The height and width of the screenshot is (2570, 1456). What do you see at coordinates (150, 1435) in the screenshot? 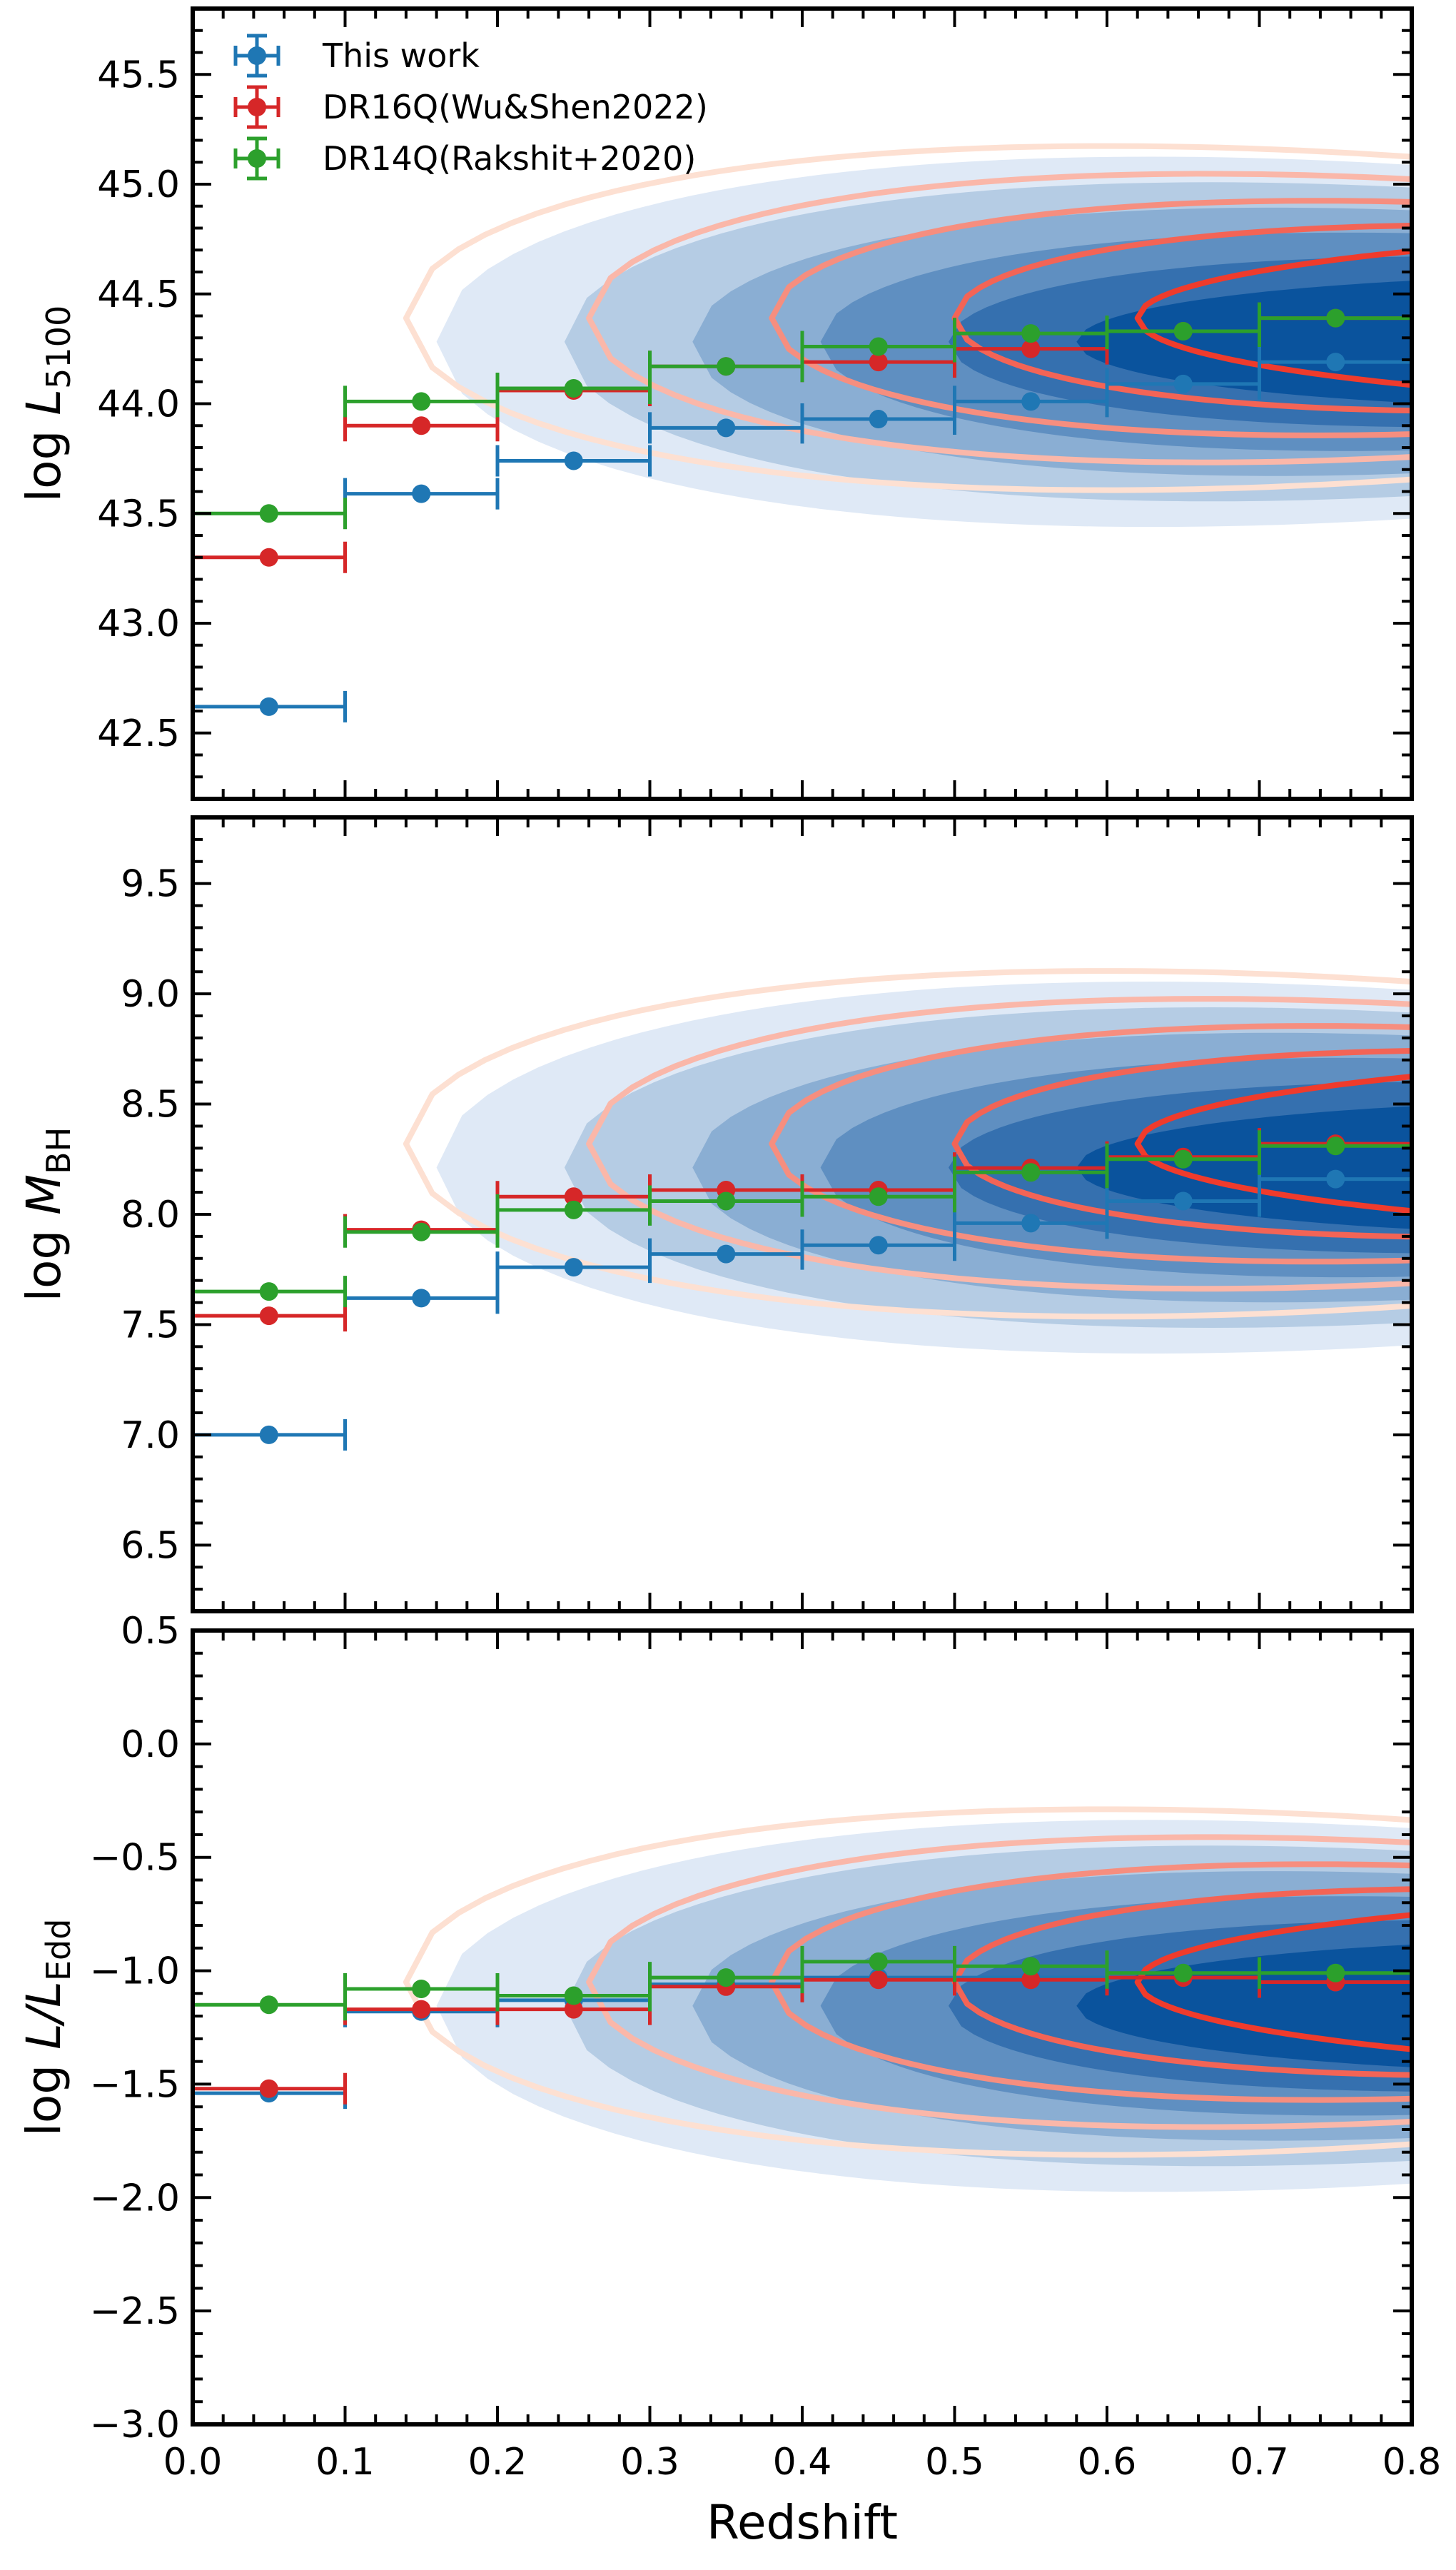
I see `y-tick-label: 7.0` at bounding box center [150, 1435].